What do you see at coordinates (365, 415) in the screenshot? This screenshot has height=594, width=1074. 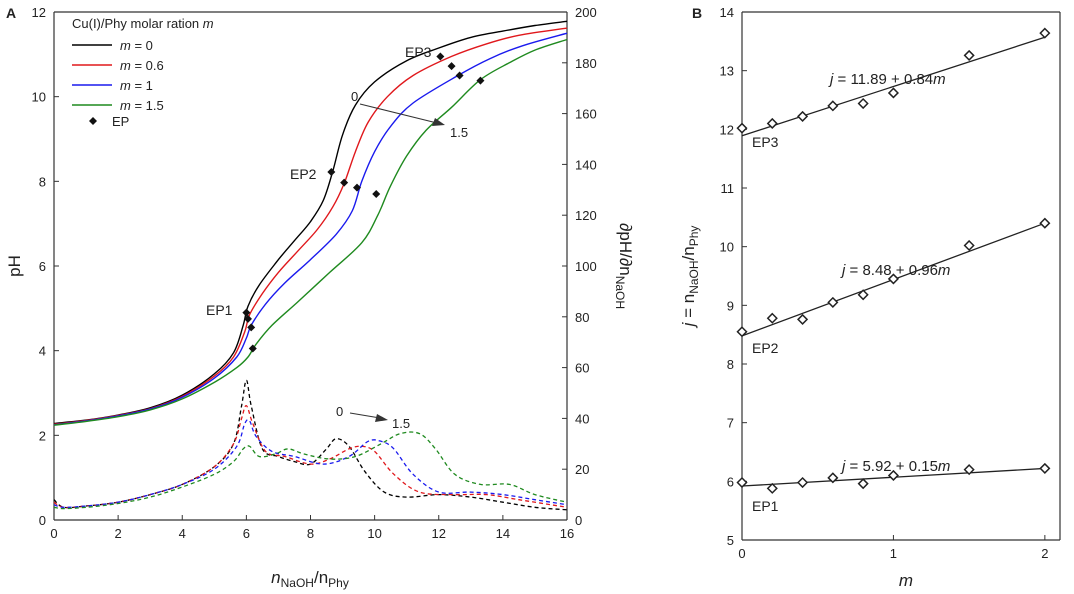 I see `lower-arrow-line` at bounding box center [365, 415].